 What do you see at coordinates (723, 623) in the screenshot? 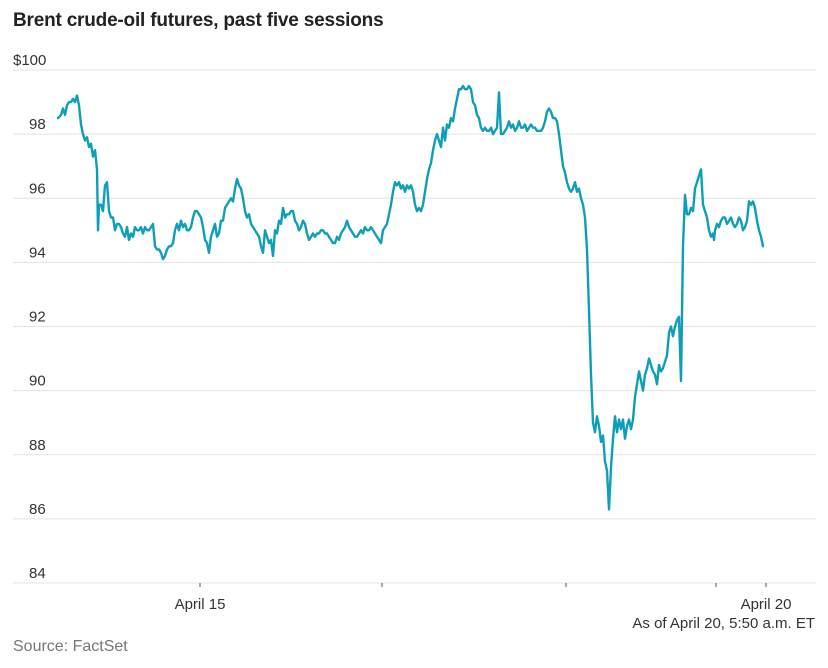
I see `as-of-timestamp: As of April 20, 5:50 a.m. ET` at bounding box center [723, 623].